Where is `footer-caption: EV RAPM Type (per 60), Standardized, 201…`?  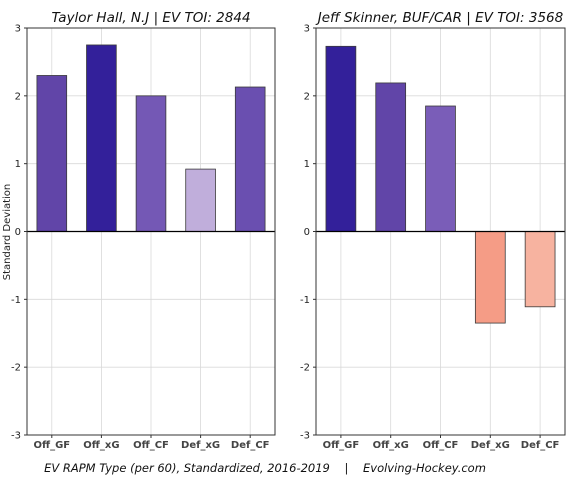
footer-caption: EV RAPM Type (per 60), Standardized, 201… is located at coordinates (265, 468).